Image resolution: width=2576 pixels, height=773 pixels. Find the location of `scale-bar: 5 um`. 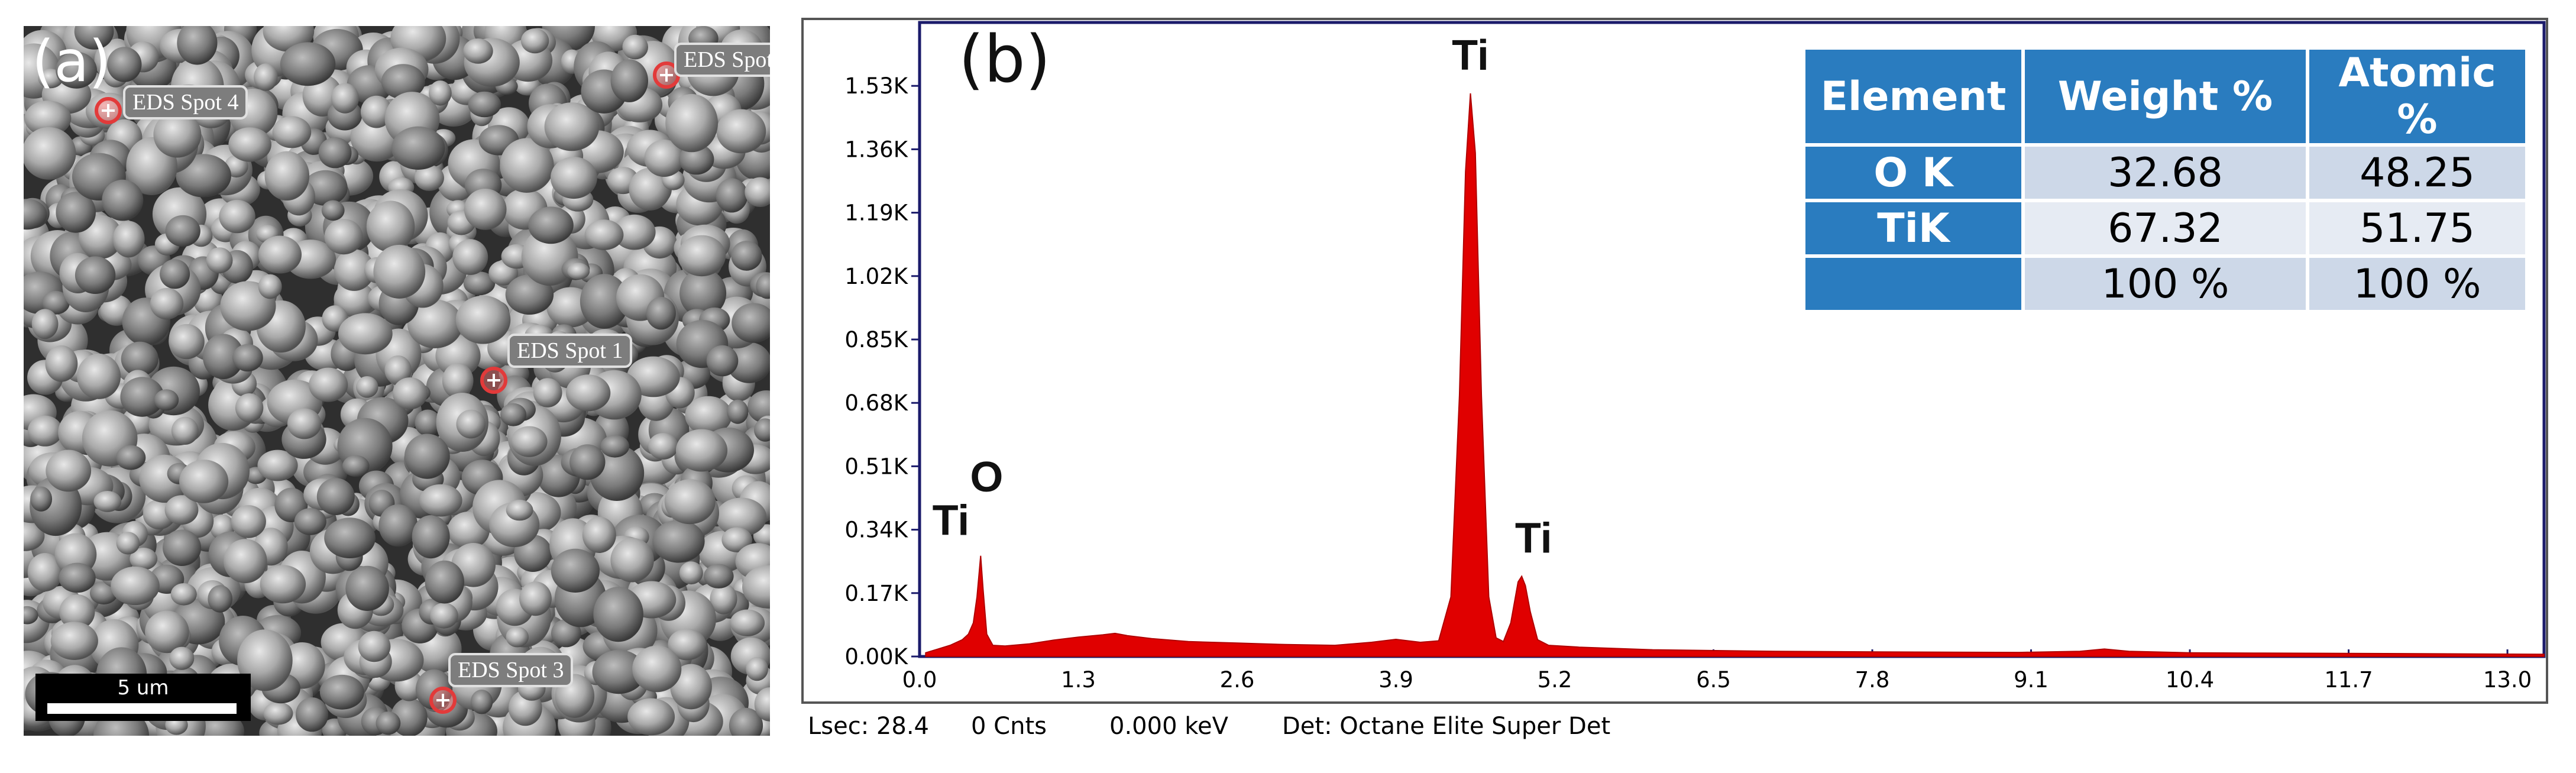

scale-bar: 5 um is located at coordinates (143, 697).